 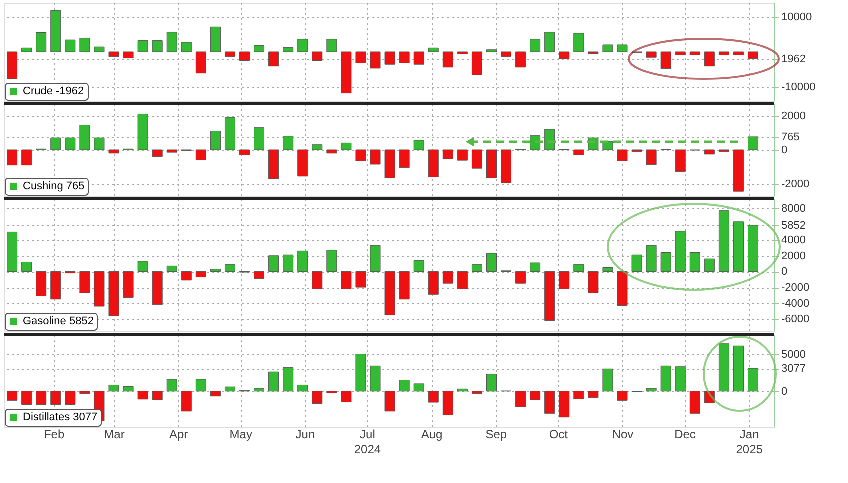 What do you see at coordinates (794, 59) in the screenshot?
I see `y-tick-label: 1962` at bounding box center [794, 59].